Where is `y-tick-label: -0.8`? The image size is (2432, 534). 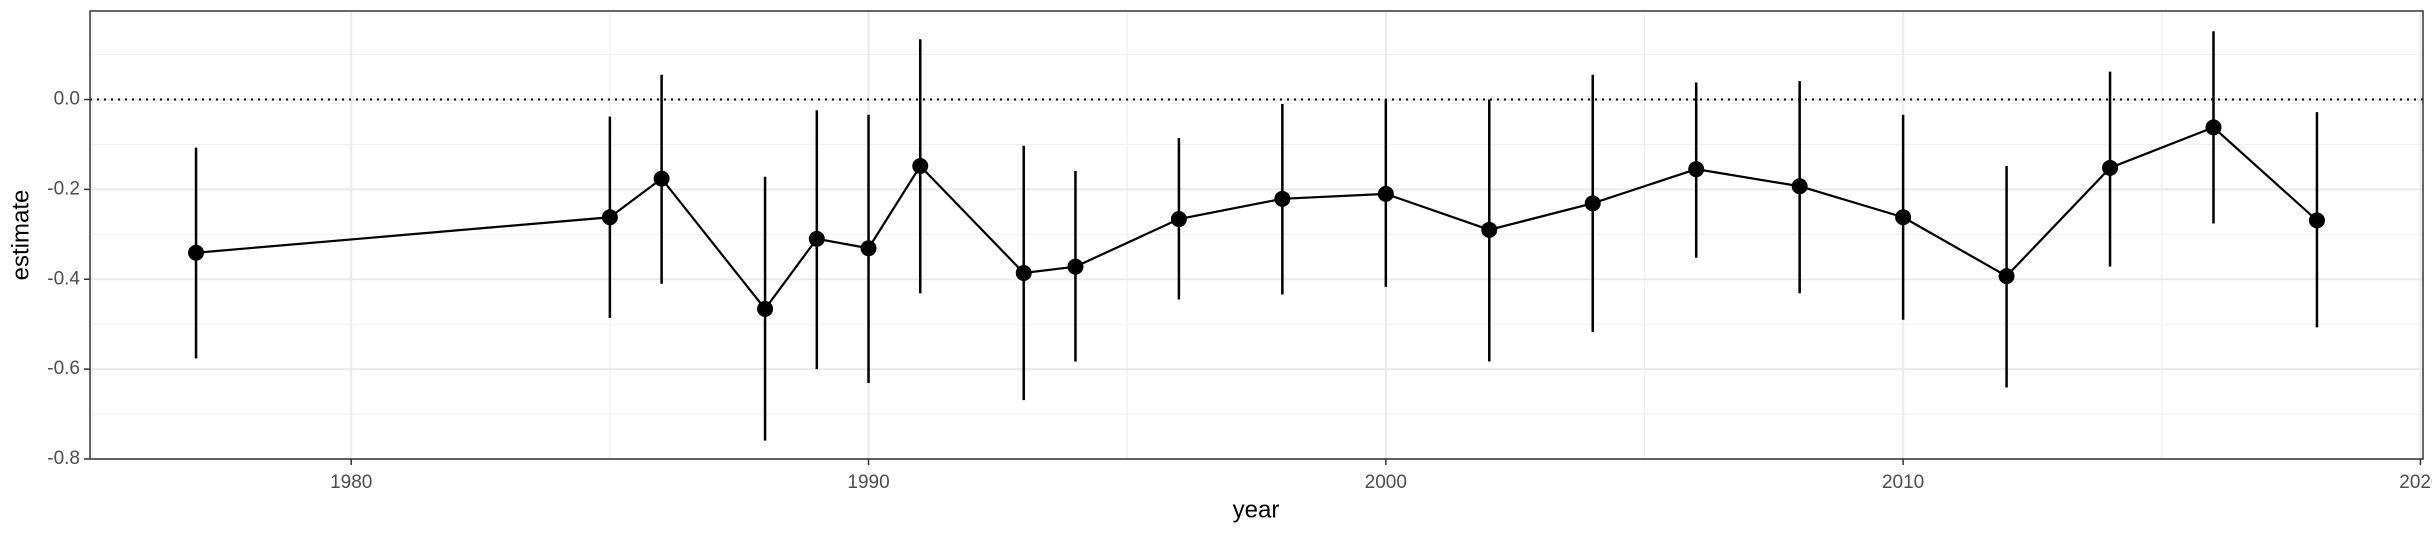
y-tick-label: -0.8 is located at coordinates (63, 458).